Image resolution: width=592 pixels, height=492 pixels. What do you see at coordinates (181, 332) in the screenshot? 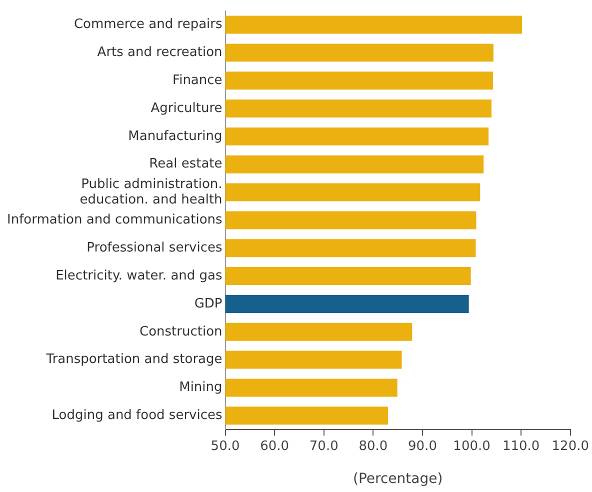
I see `y-tick-label: Construction` at bounding box center [181, 332].